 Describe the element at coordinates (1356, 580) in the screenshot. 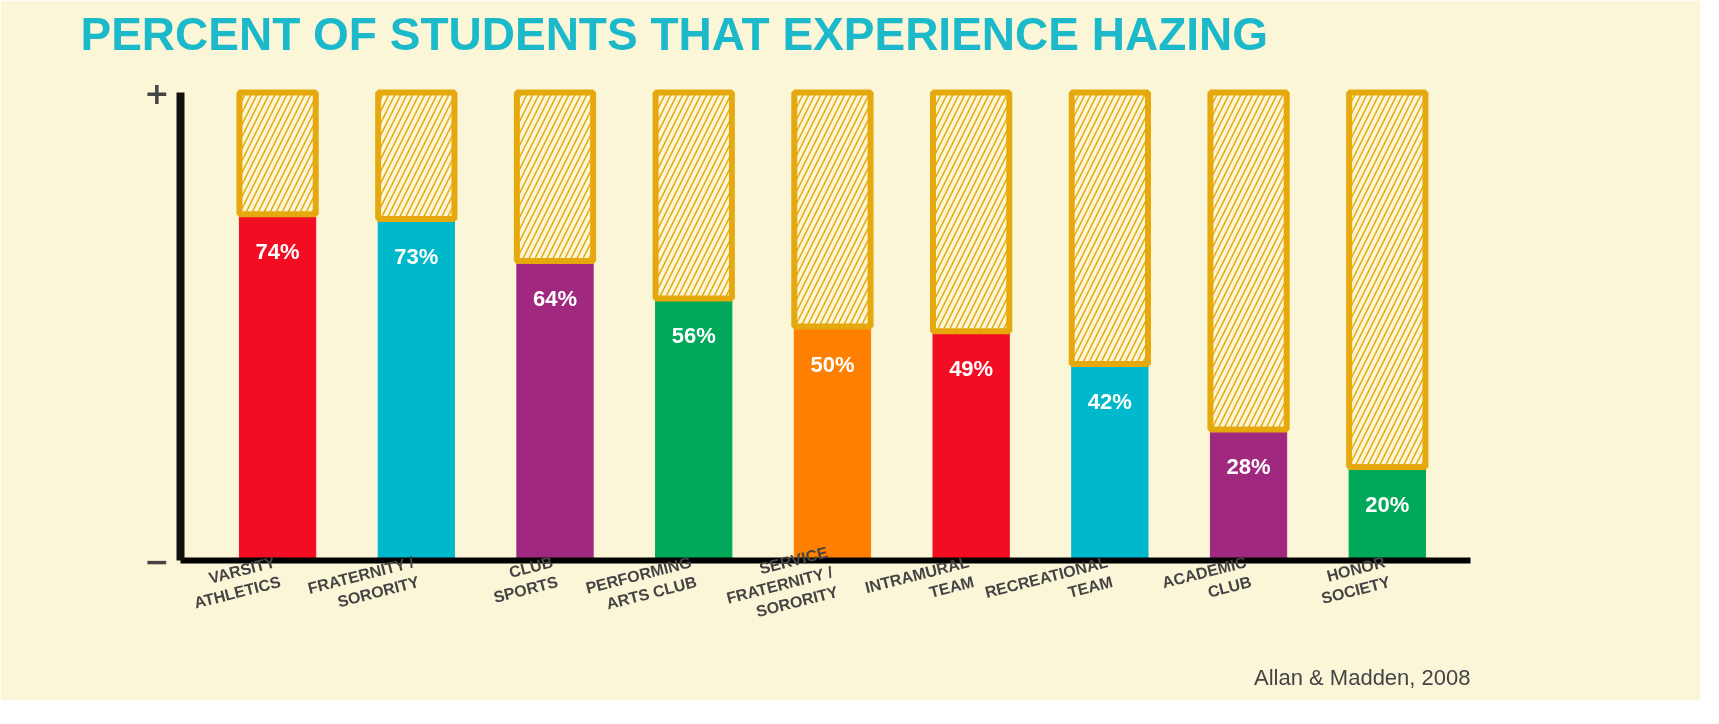

I see `x-tick-label: HONOR SOCIETY` at that location.